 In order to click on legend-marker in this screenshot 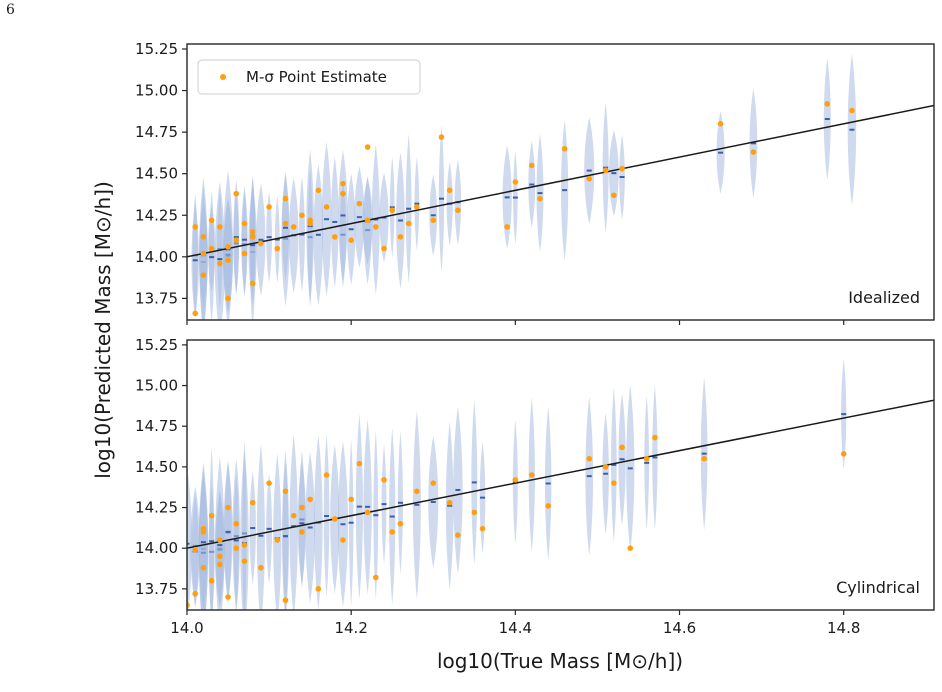, I will do `click(223, 77)`.